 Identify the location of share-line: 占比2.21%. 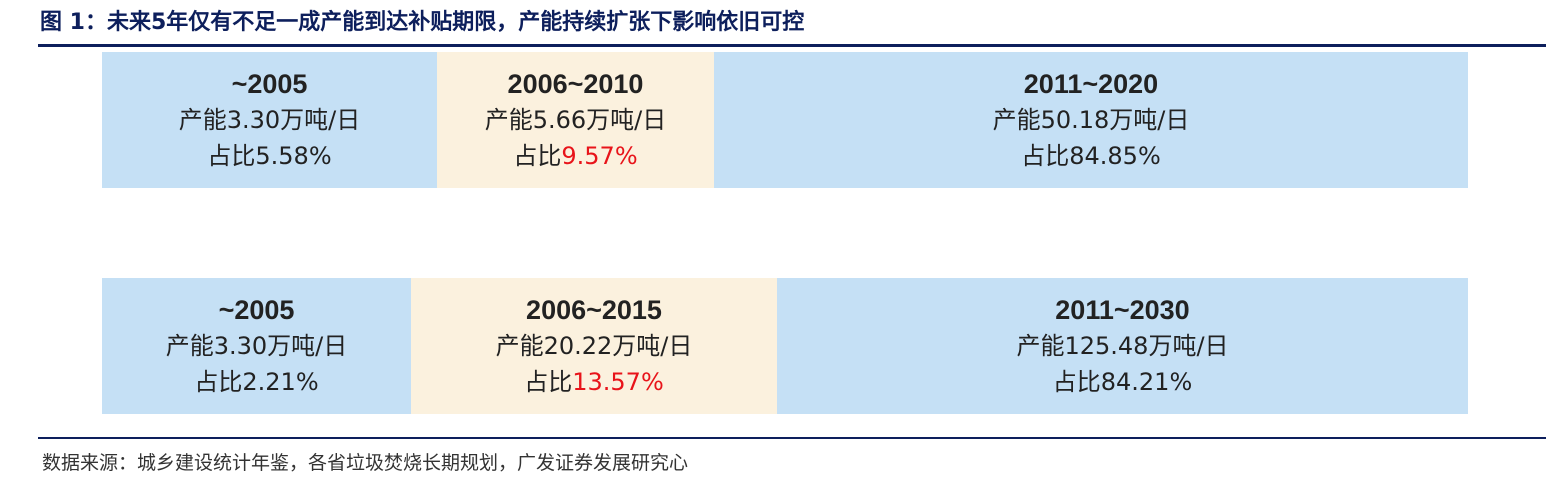
(256, 382).